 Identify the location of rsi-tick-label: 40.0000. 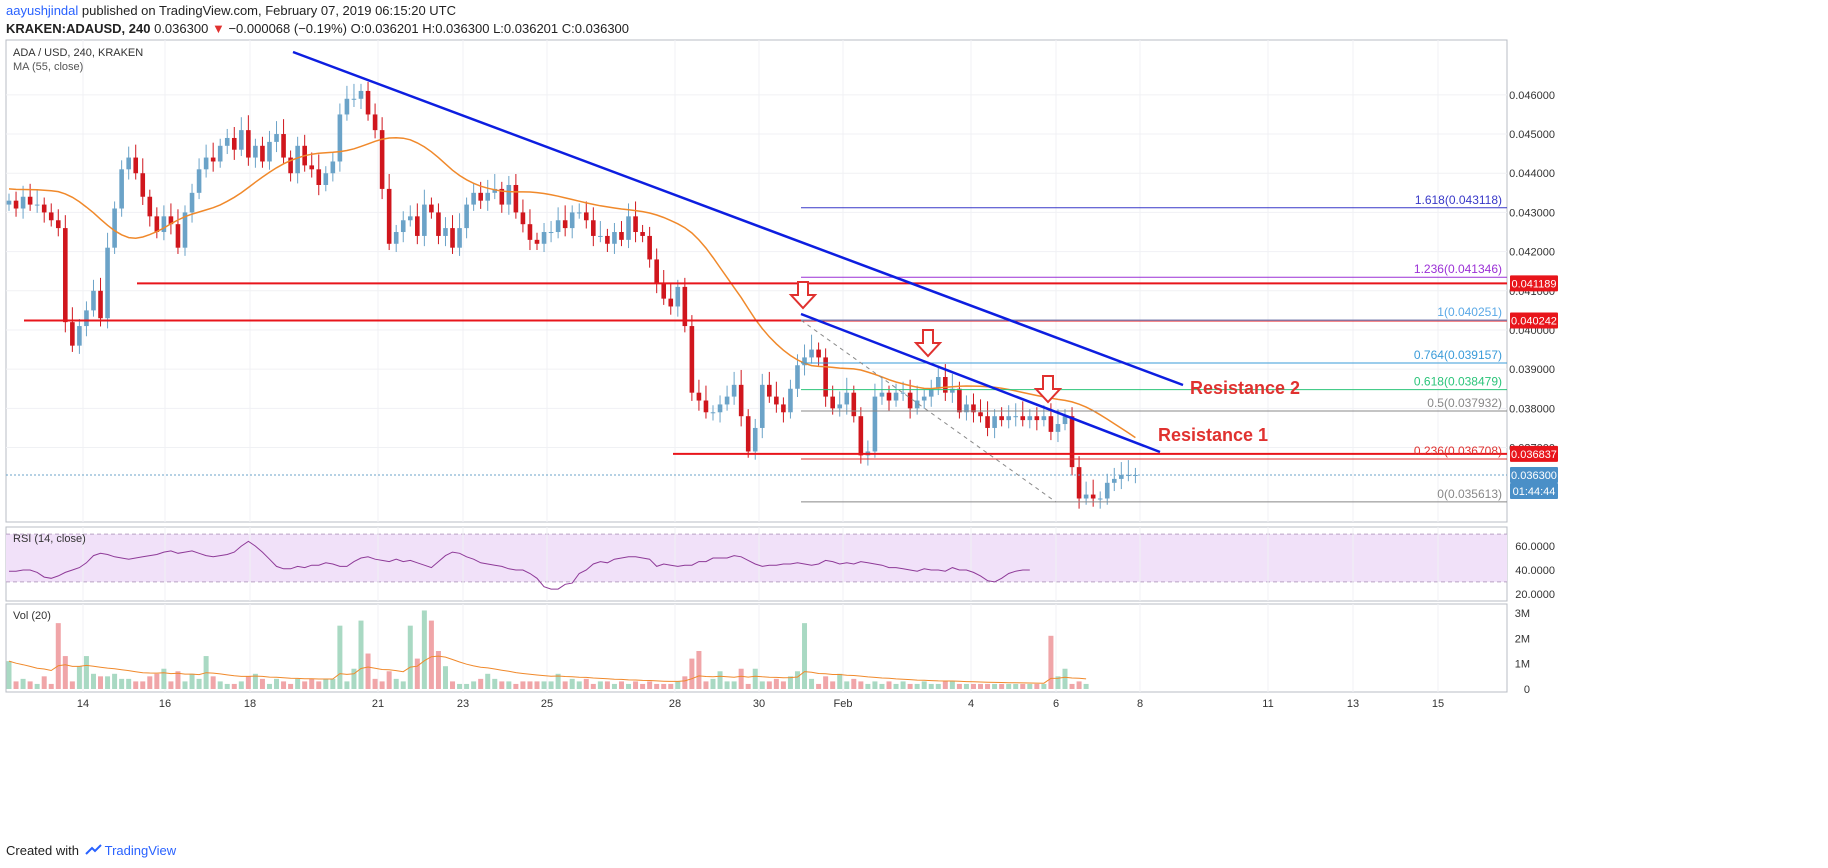
(1535, 571).